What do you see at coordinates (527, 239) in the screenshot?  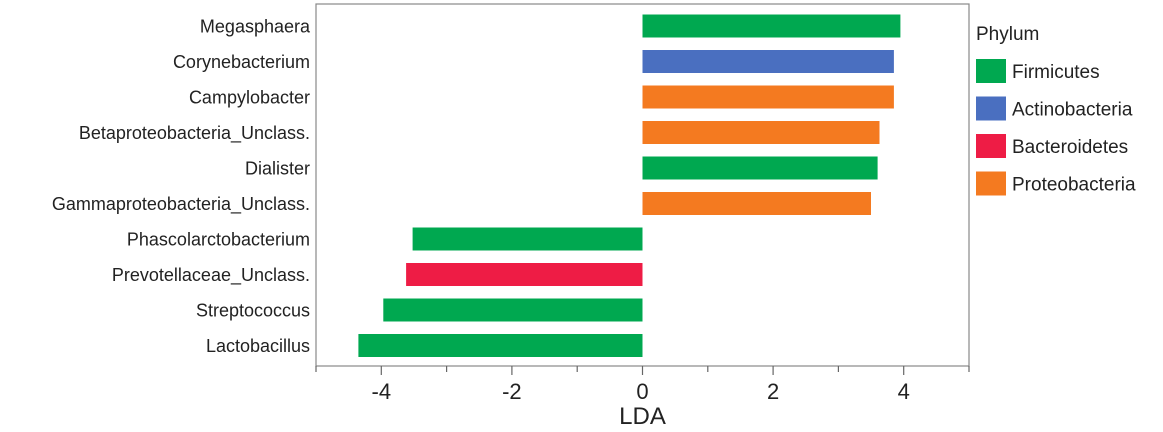 I see `bar-phascolarctobacterium` at bounding box center [527, 239].